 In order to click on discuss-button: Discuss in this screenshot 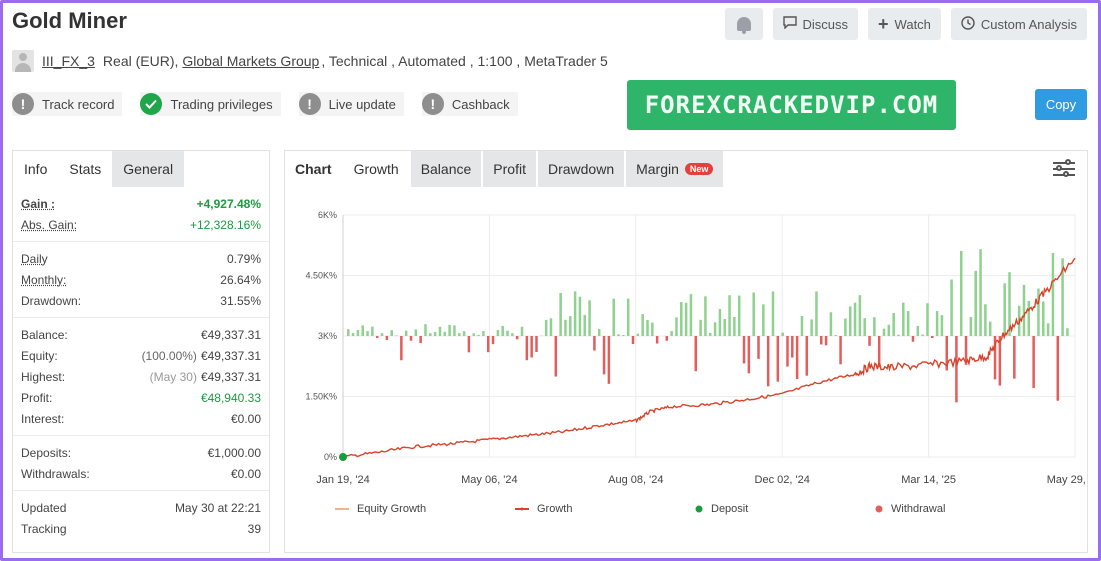, I will do `click(815, 24)`.